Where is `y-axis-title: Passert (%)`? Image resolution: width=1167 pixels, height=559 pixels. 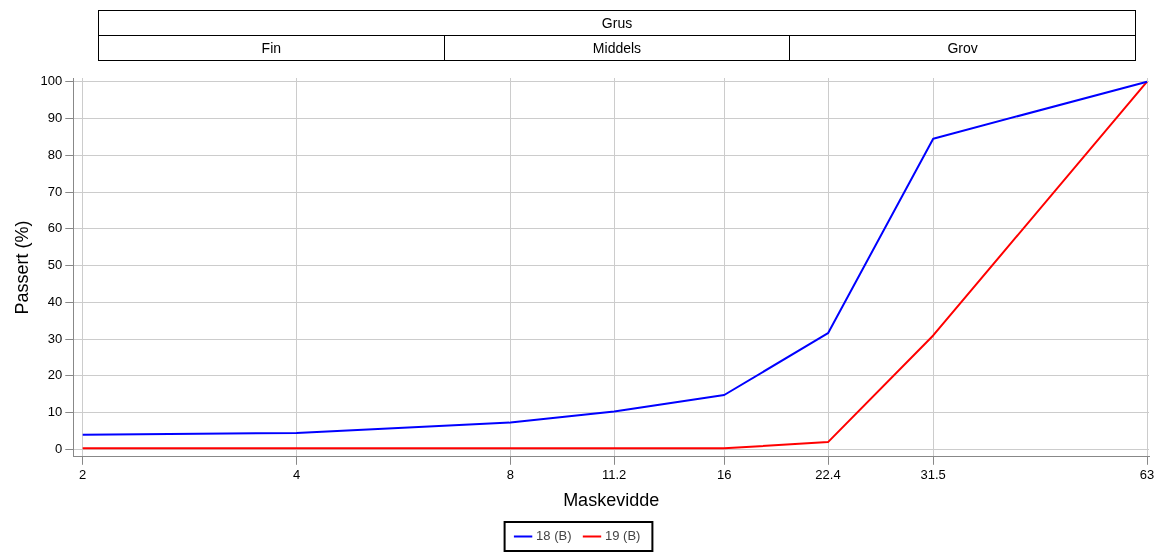
y-axis-title: Passert (%) is located at coordinates (21, 267).